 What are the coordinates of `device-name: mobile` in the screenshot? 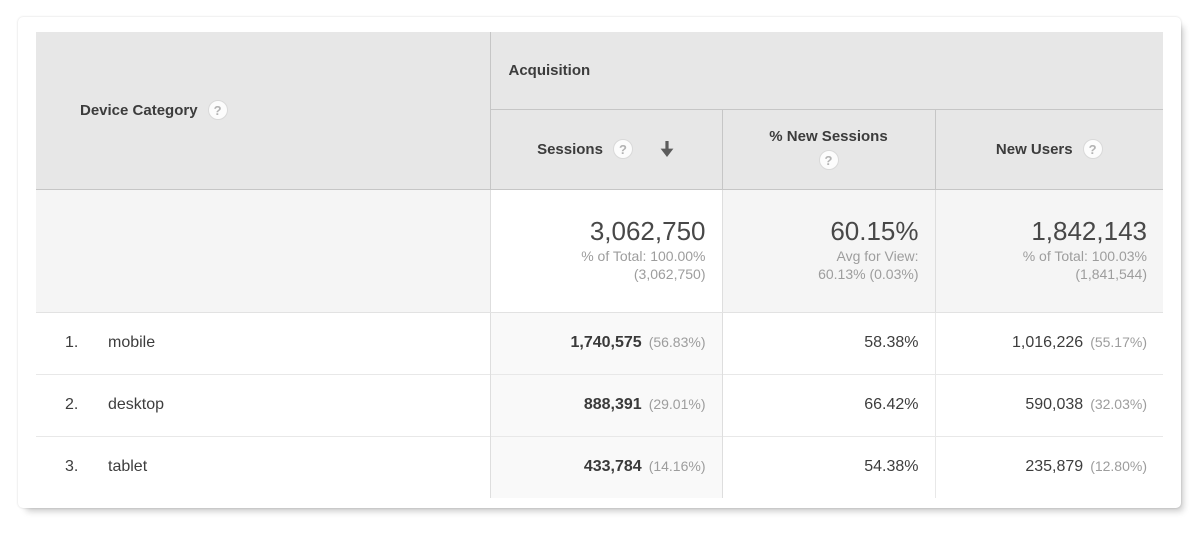 It's located at (132, 342).